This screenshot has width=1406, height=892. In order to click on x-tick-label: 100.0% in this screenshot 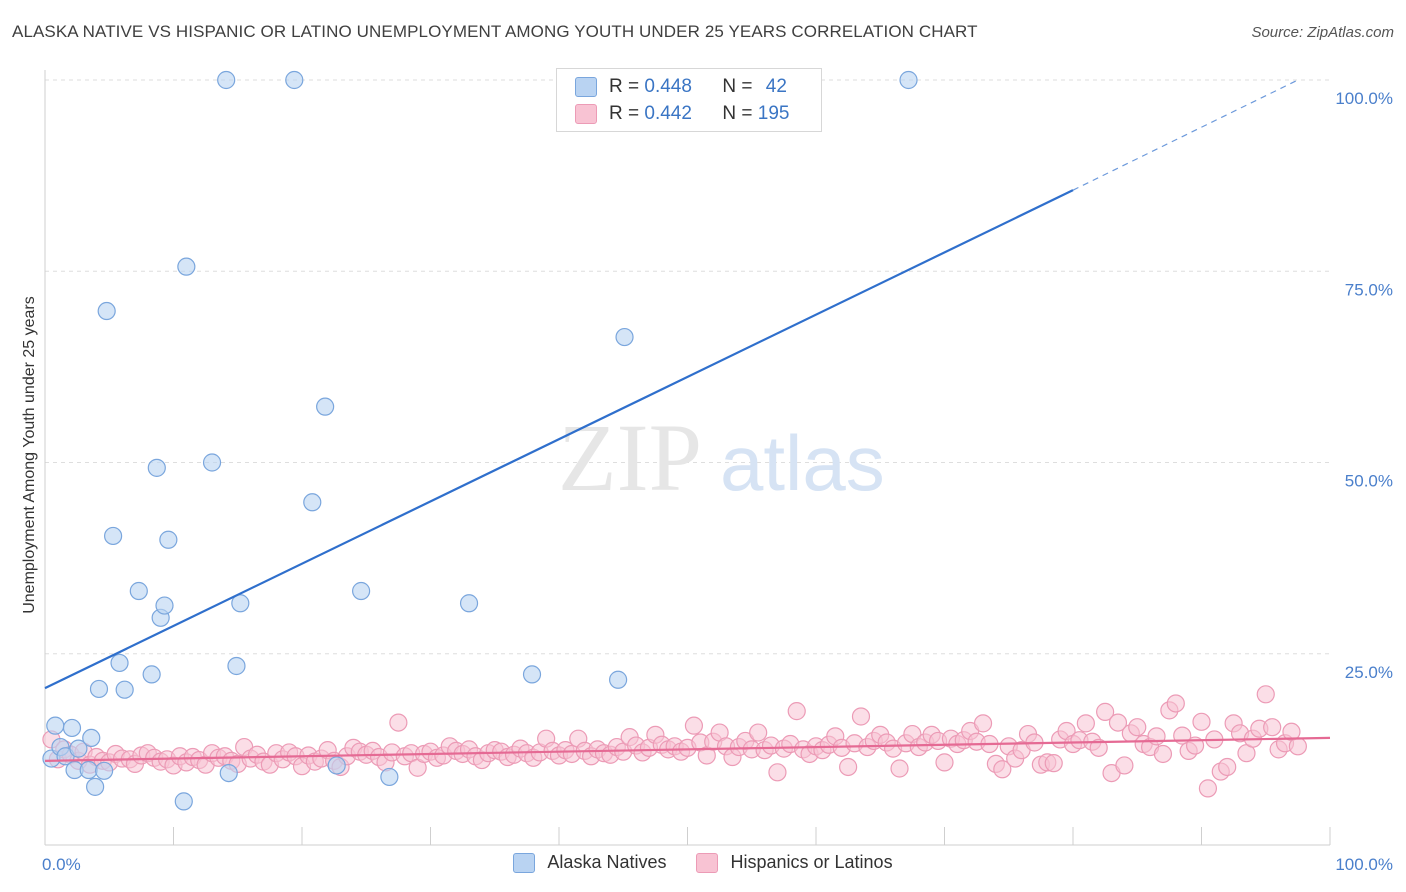, I will do `click(1364, 864)`.